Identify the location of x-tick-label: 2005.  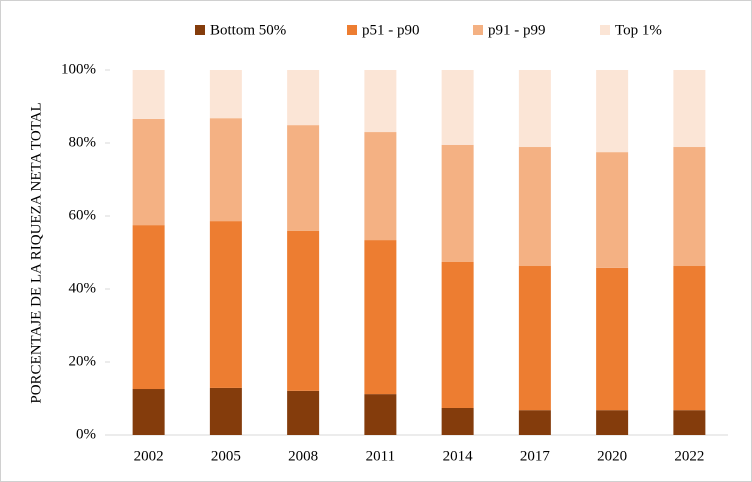
(226, 456).